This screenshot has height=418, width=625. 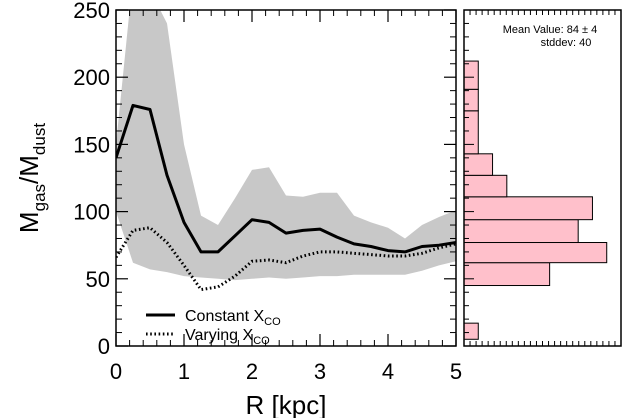 I want to click on legend-label-constant-xco: Constant XCO, so click(x=233, y=318).